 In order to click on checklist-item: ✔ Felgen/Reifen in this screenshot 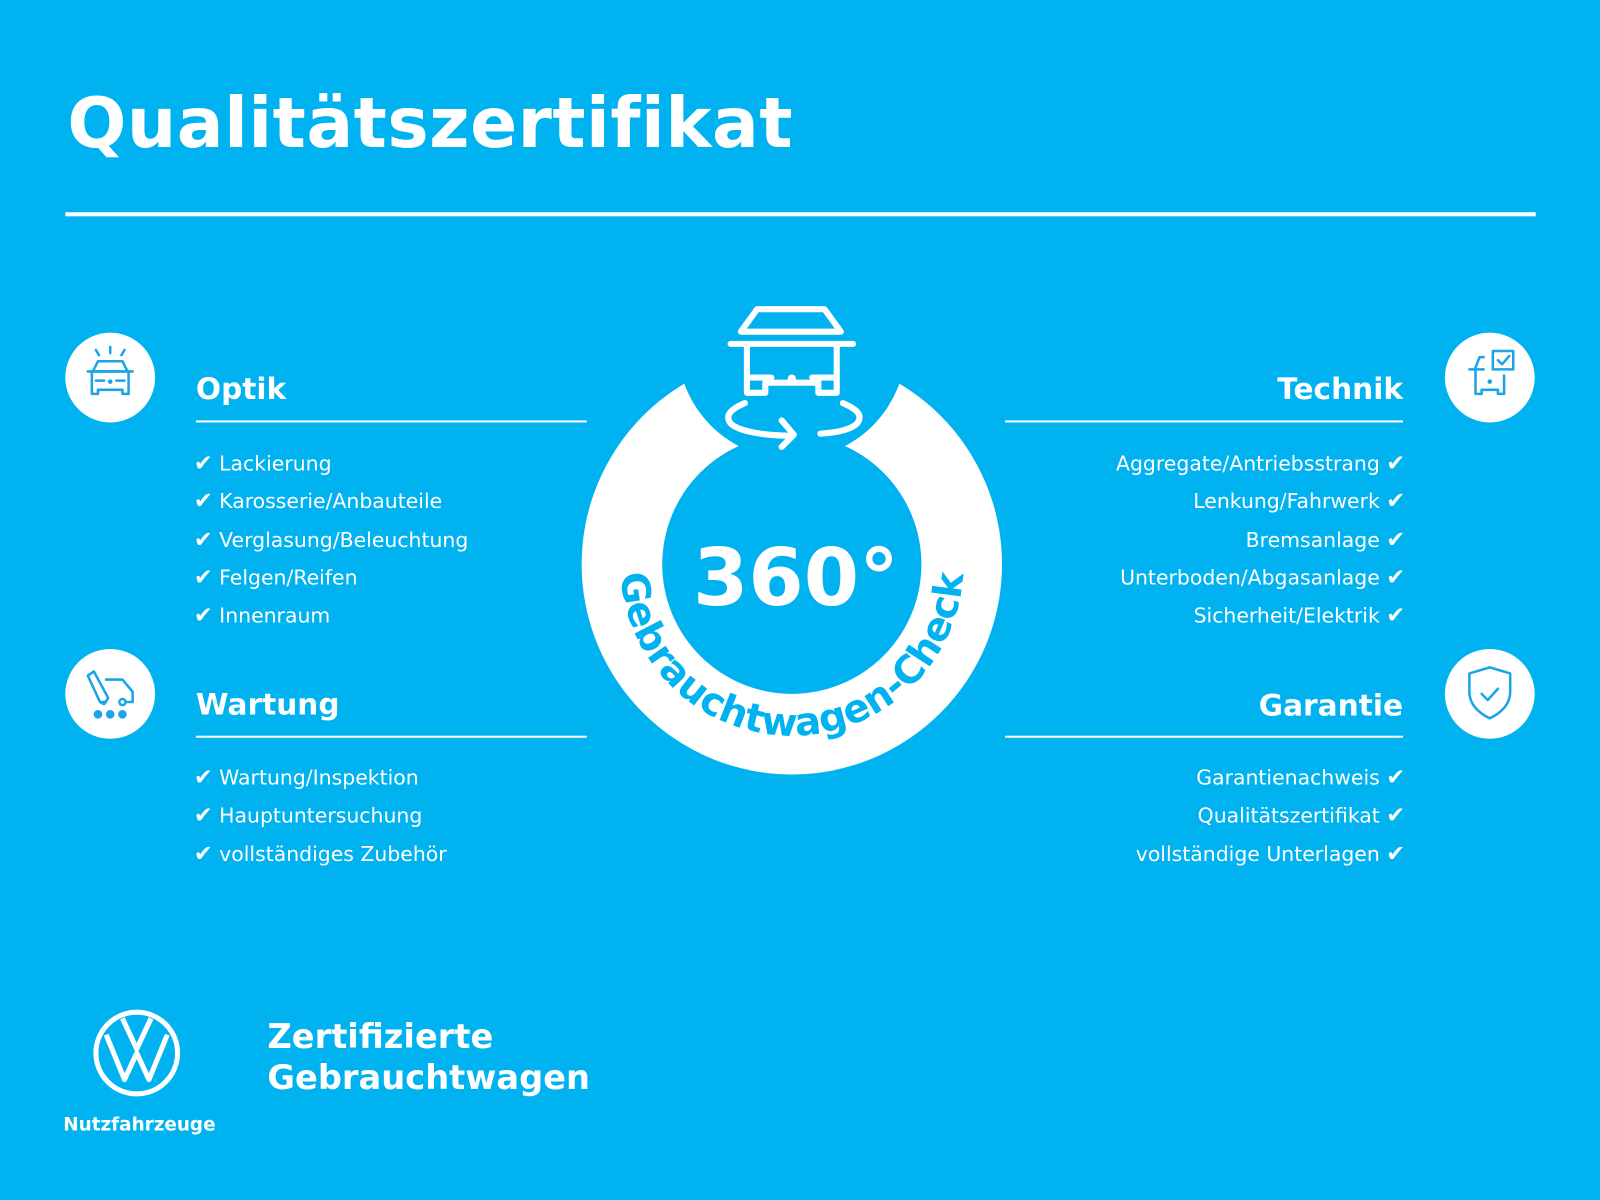, I will do `click(331, 578)`.